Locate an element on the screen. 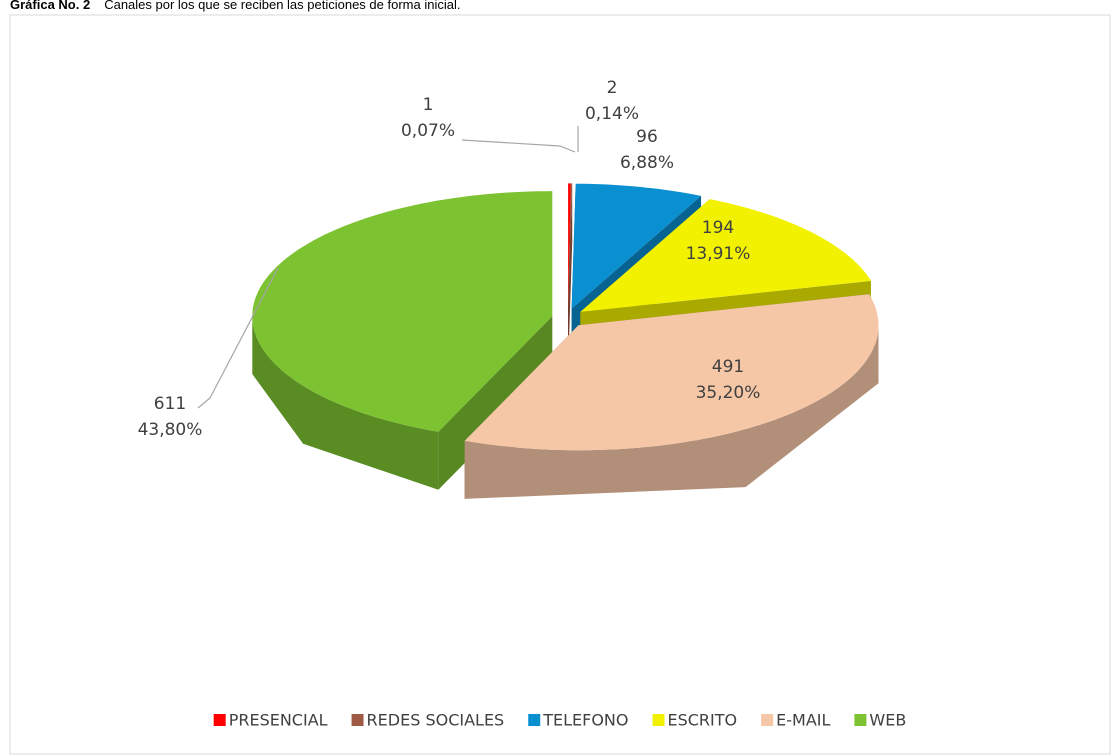 This screenshot has width=1112, height=755. value-label: 96 is located at coordinates (647, 137).